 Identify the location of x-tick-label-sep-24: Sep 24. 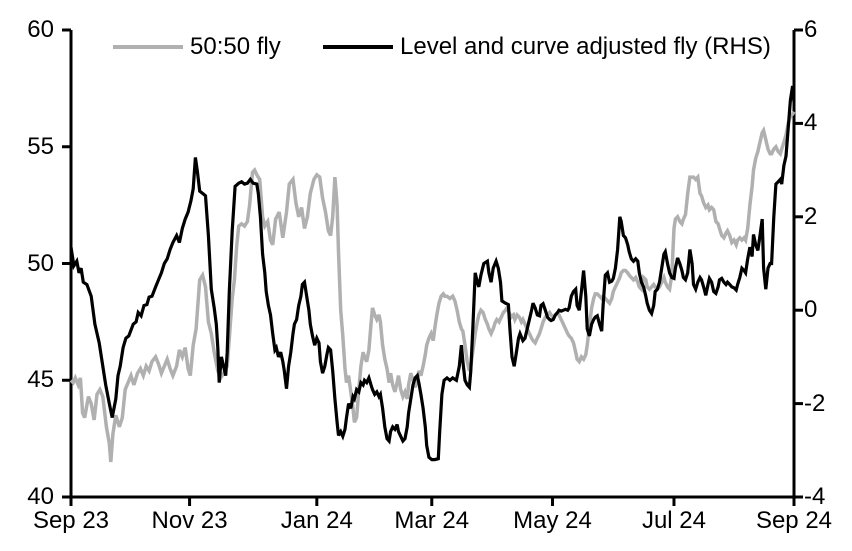
(794, 520).